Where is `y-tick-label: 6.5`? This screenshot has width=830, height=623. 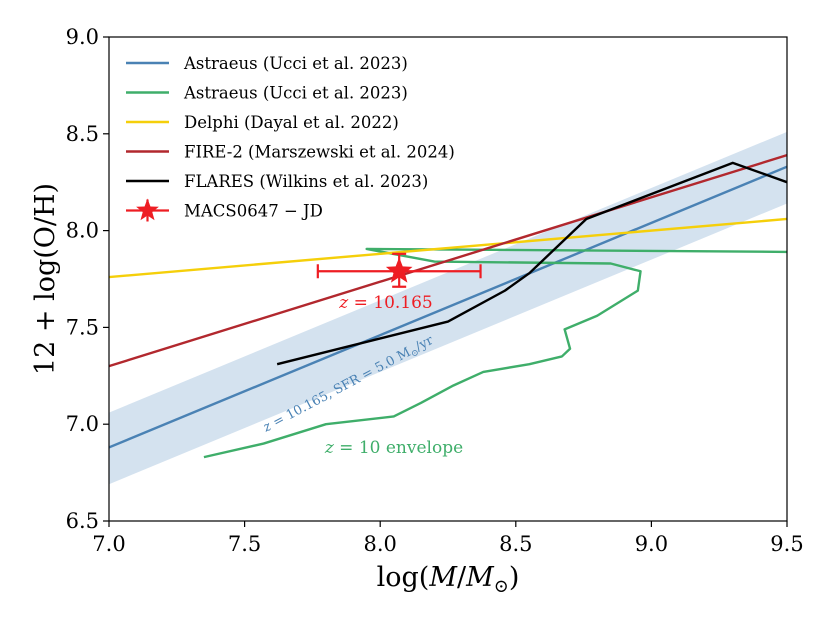 y-tick-label: 6.5 is located at coordinates (82, 521).